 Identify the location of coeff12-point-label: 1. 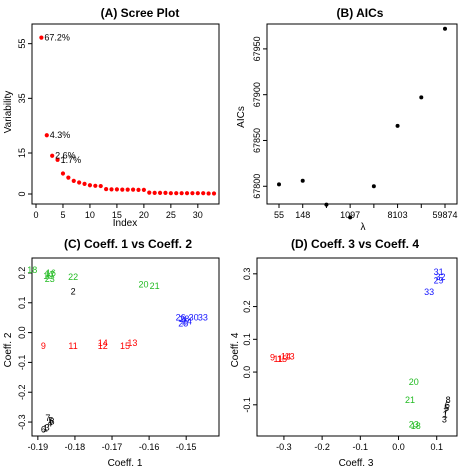
(45, 429).